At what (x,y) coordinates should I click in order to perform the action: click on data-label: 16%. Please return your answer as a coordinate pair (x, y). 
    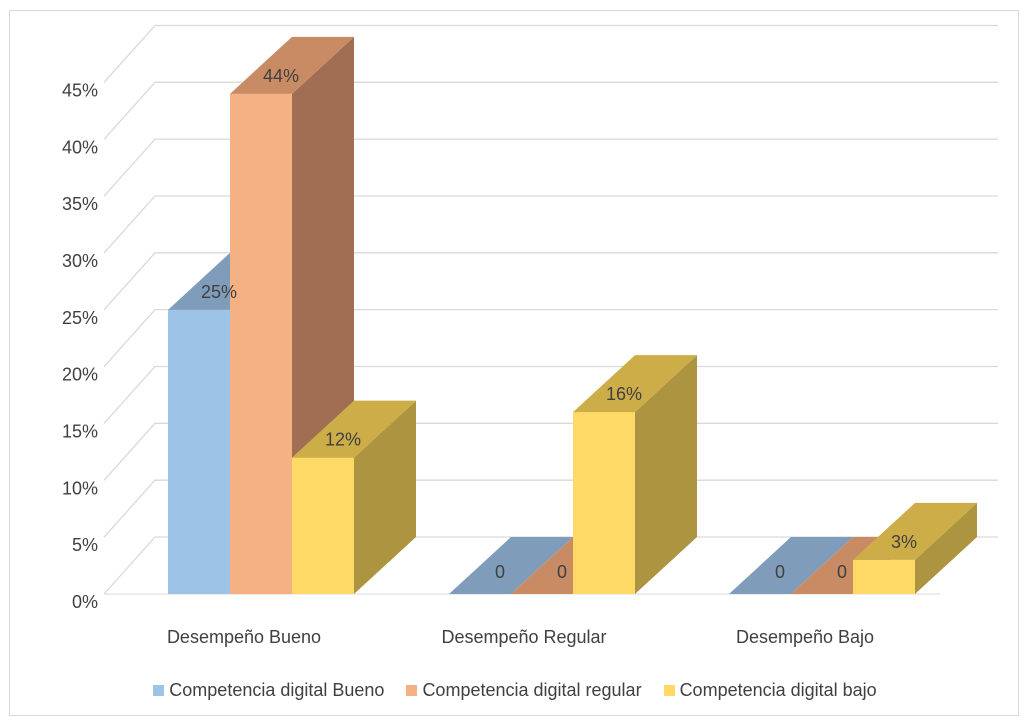
    Looking at the image, I should click on (624, 394).